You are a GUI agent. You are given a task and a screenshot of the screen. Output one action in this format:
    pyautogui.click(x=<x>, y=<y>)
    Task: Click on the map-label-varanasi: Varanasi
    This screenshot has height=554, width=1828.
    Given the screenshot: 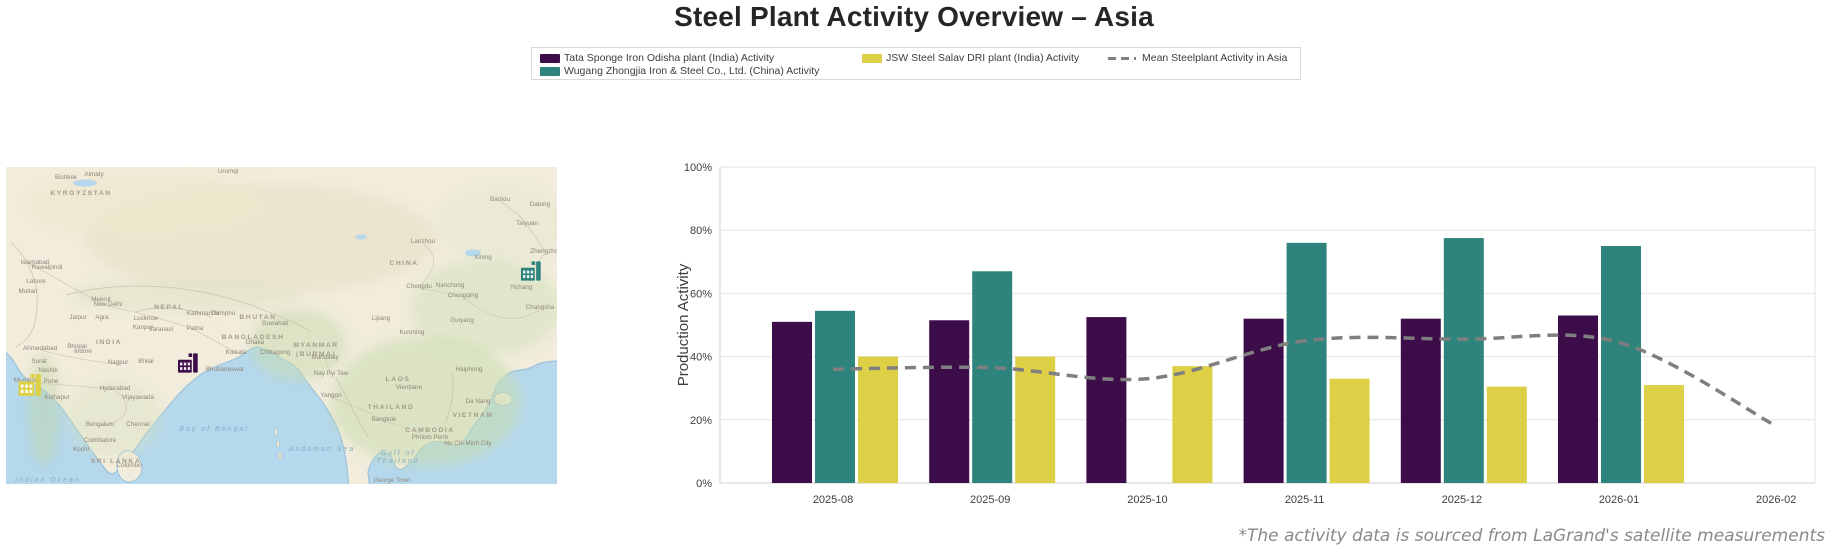 What is the action you would take?
    pyautogui.click(x=161, y=329)
    